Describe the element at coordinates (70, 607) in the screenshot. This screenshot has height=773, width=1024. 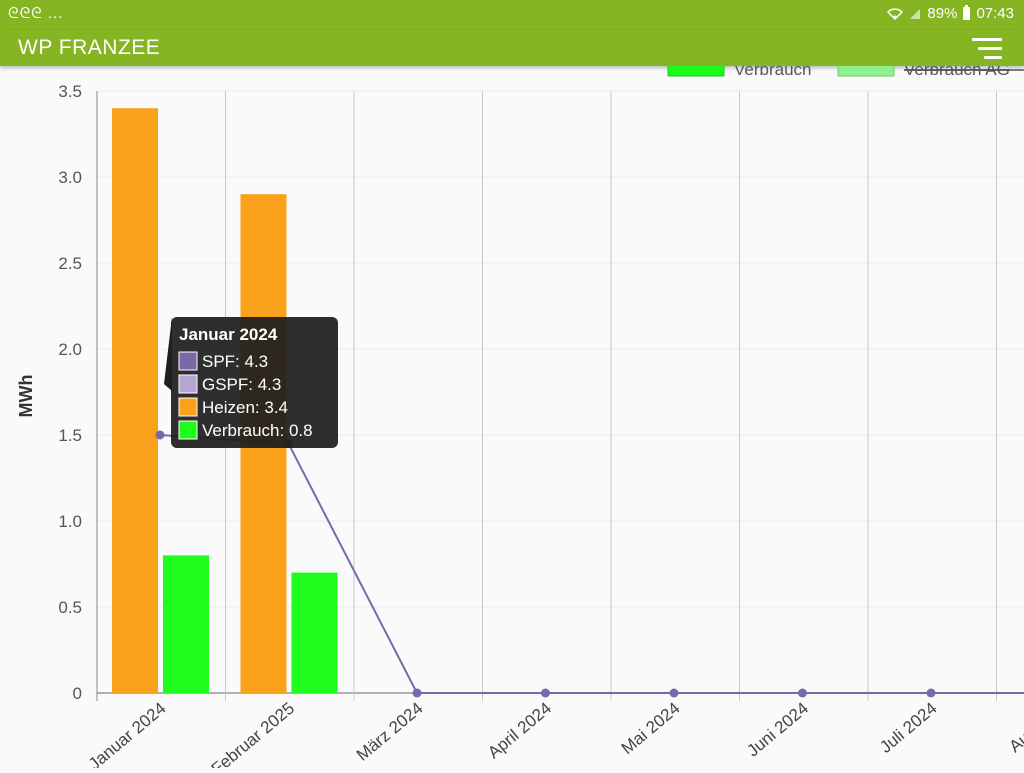
I see `y-tick-label: 0.5` at that location.